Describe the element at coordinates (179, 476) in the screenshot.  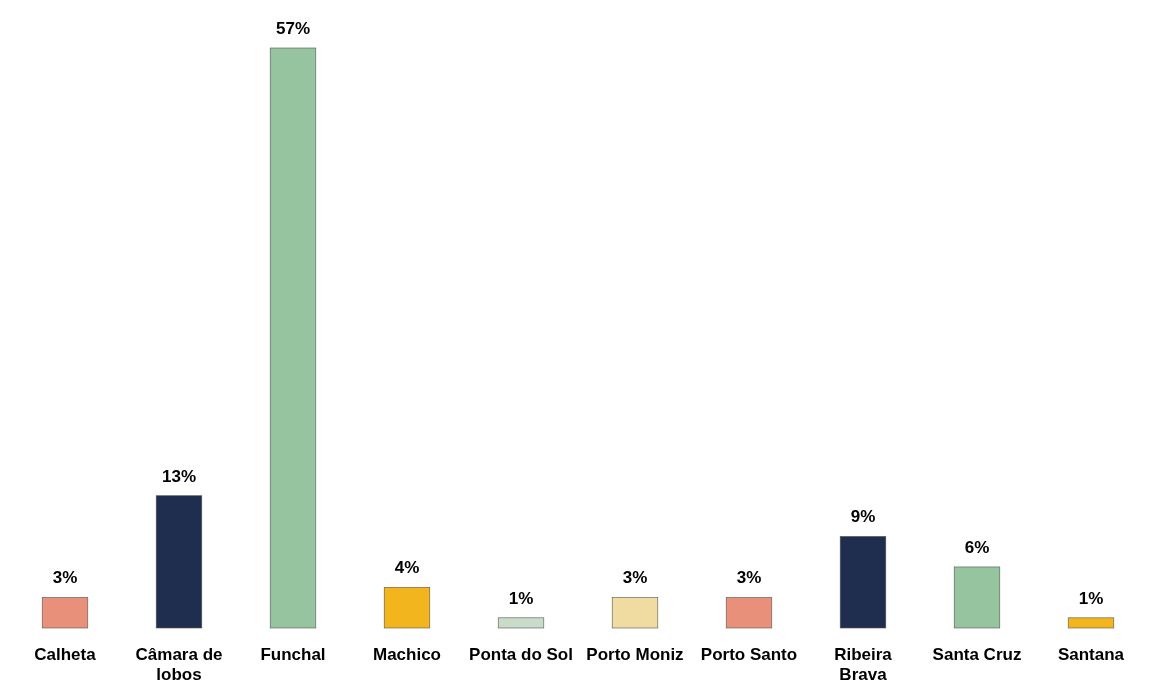
I see `data-label: 13%` at that location.